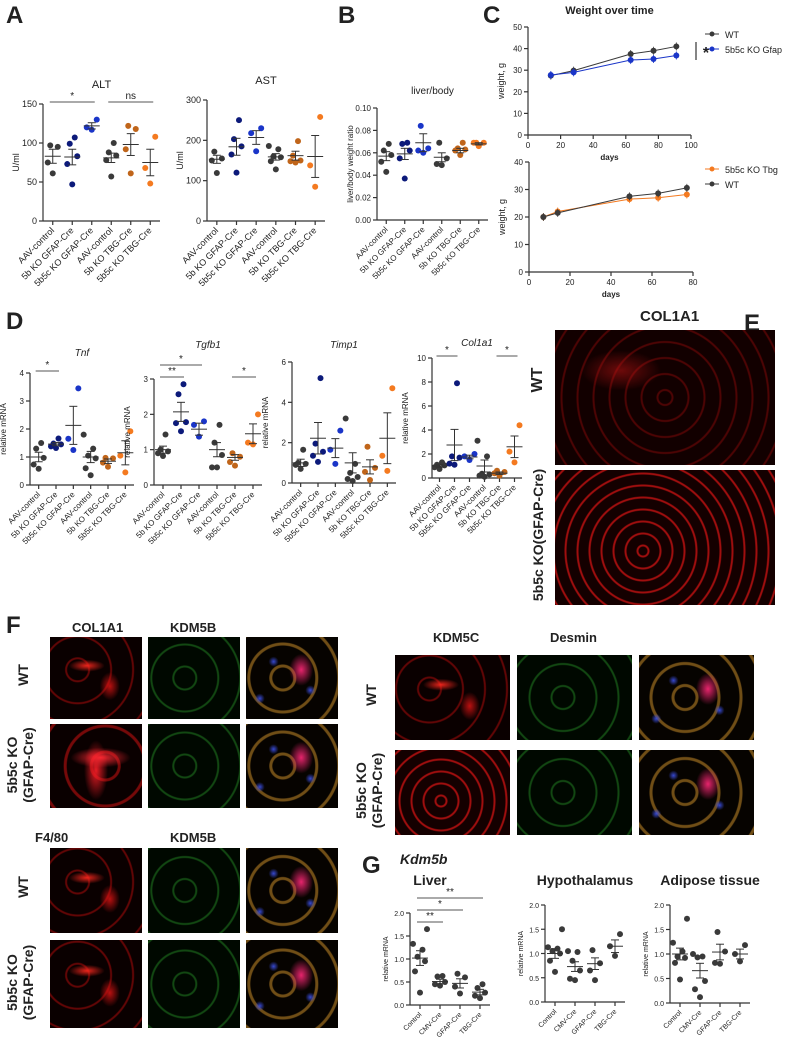  Describe the element at coordinates (371, 695) in the screenshot. I see `f2-row-wt: WT` at that location.